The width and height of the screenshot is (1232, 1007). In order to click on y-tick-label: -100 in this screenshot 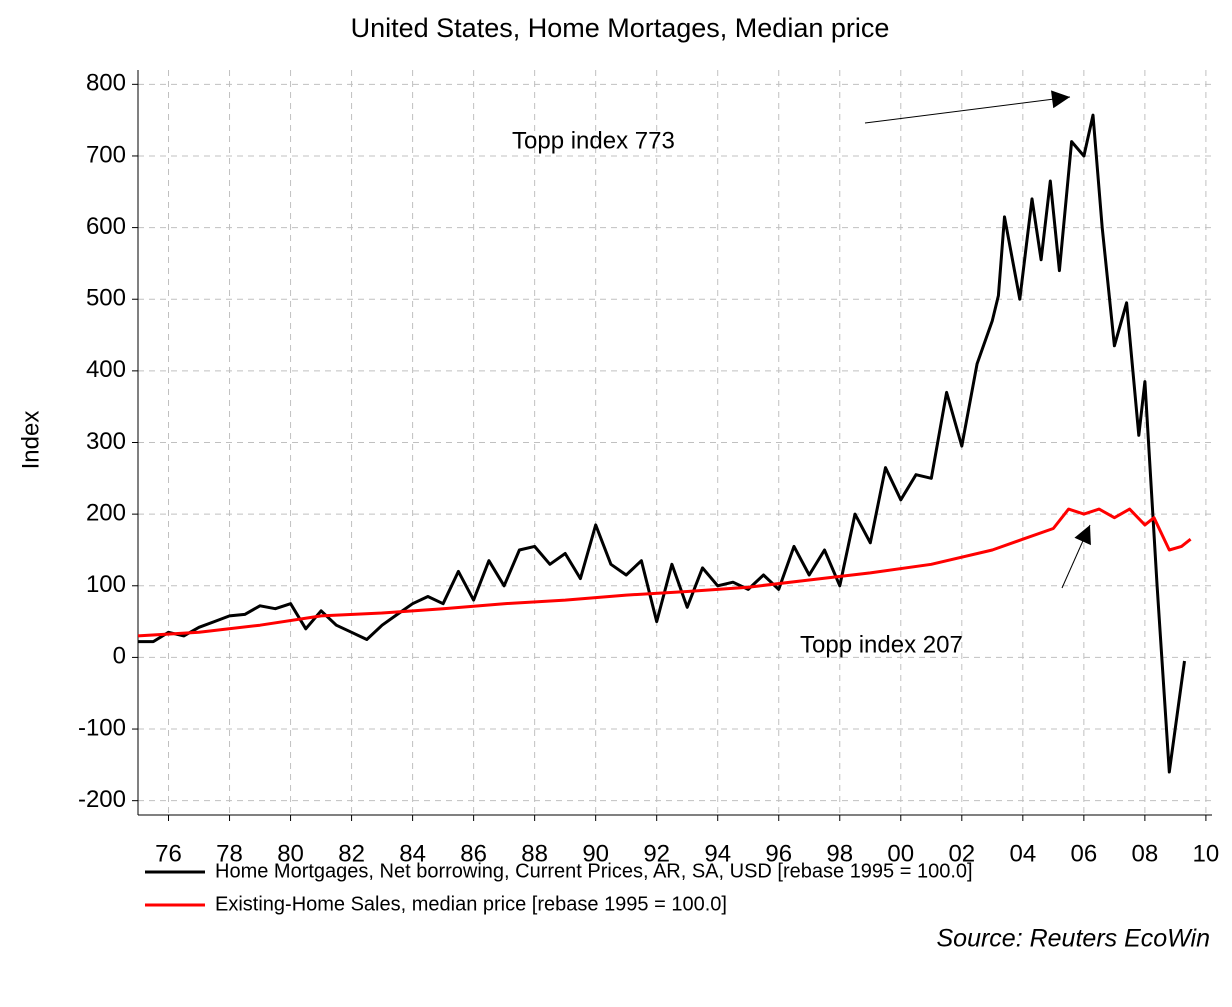, I will do `click(102, 727)`.